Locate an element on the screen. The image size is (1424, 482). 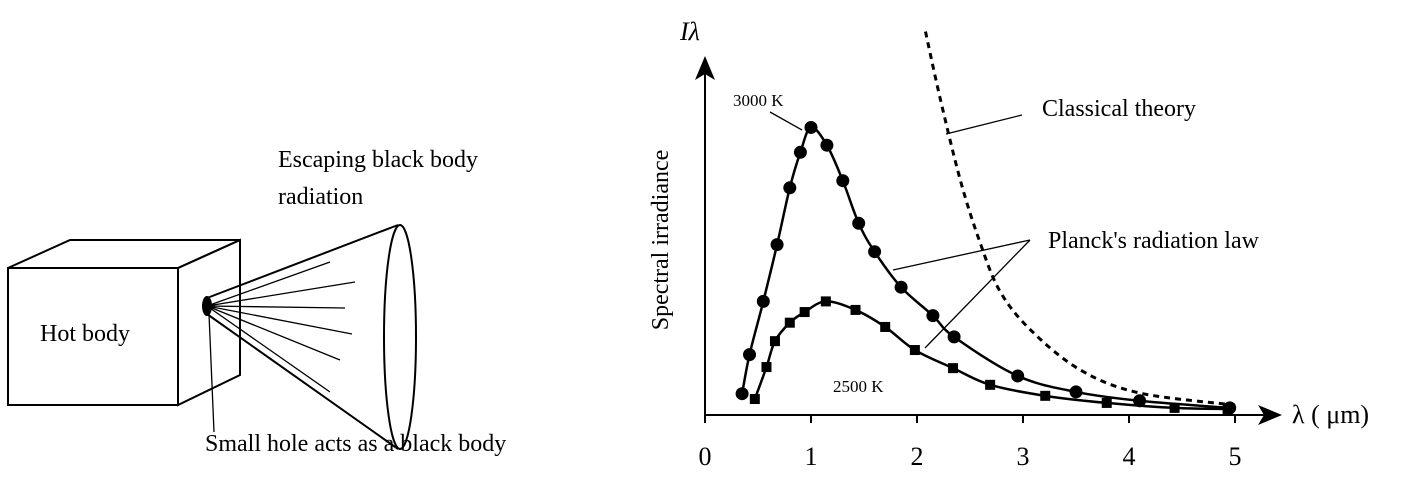
hole-pointer is located at coordinates (211, 373).